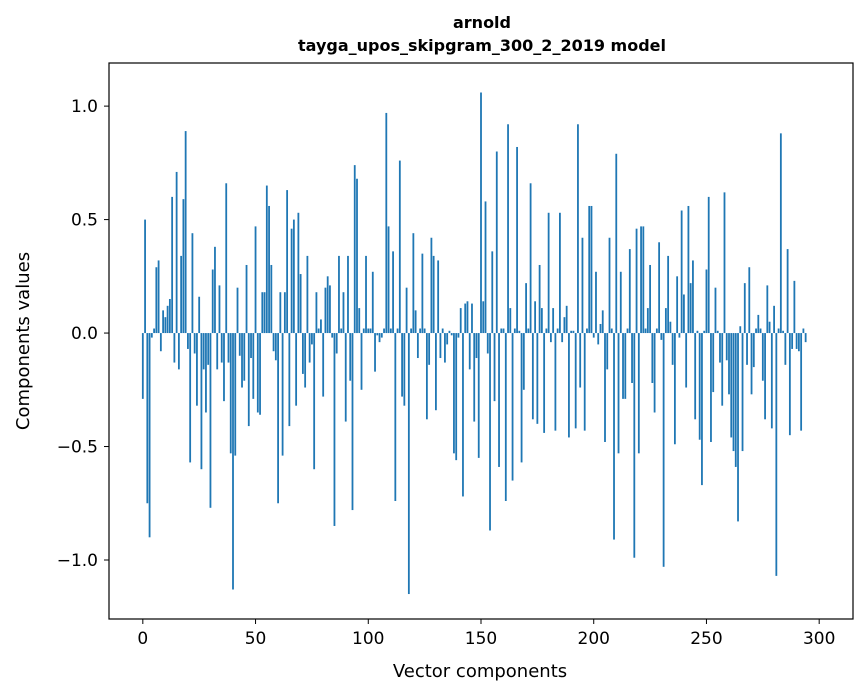  Describe the element at coordinates (819, 639) in the screenshot. I see `x-tick-label: 300` at that location.